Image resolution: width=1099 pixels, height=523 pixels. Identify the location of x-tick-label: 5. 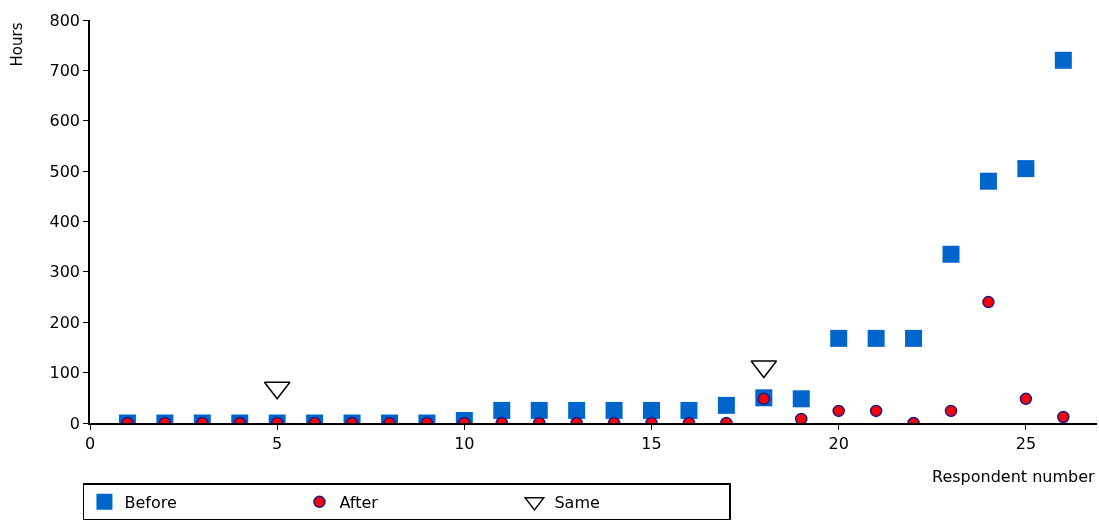
(277, 444).